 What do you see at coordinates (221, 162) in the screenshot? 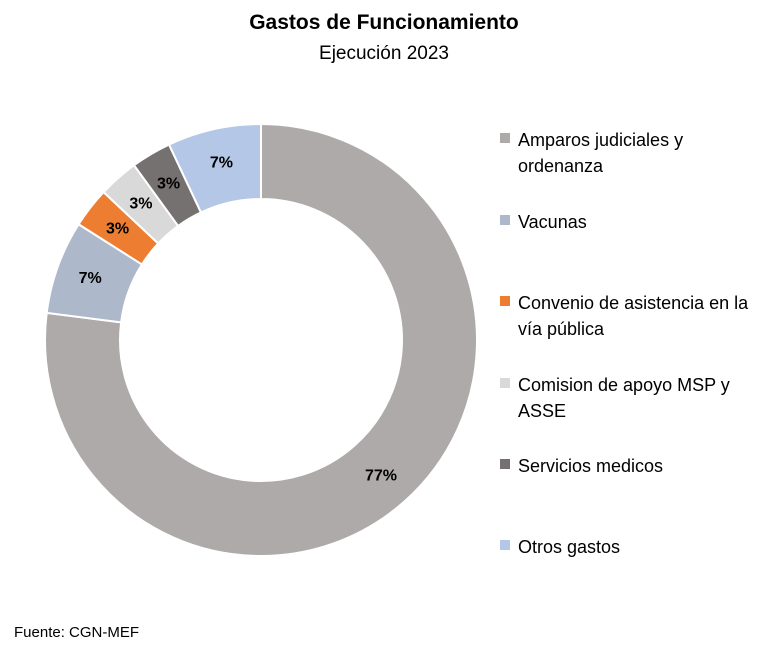
I see `slice-label-otros: 7%` at bounding box center [221, 162].